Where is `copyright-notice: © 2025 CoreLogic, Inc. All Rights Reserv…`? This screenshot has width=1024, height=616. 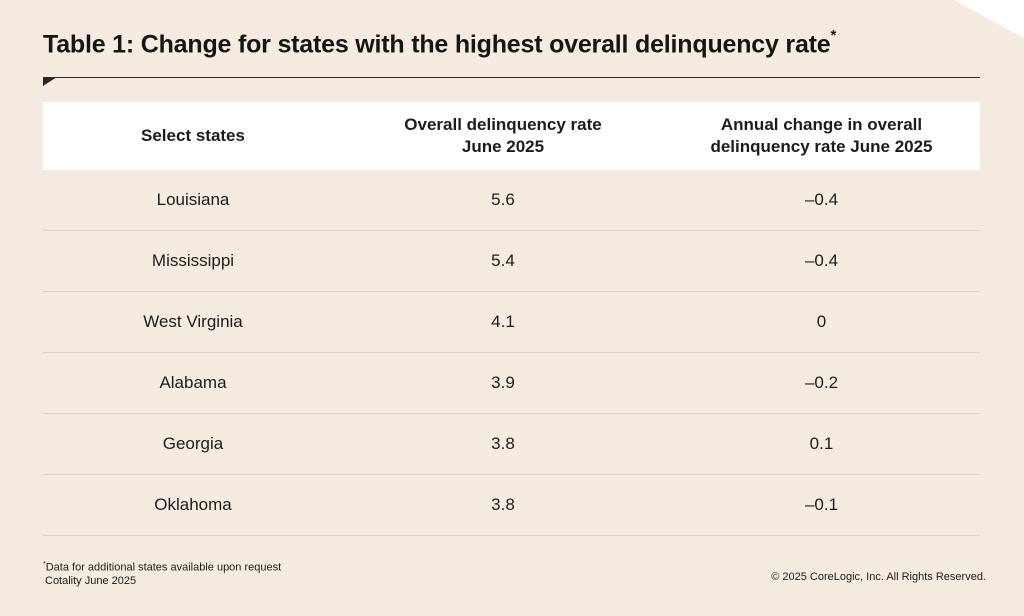 copyright-notice: © 2025 CoreLogic, Inc. All Rights Reserv… is located at coordinates (878, 577).